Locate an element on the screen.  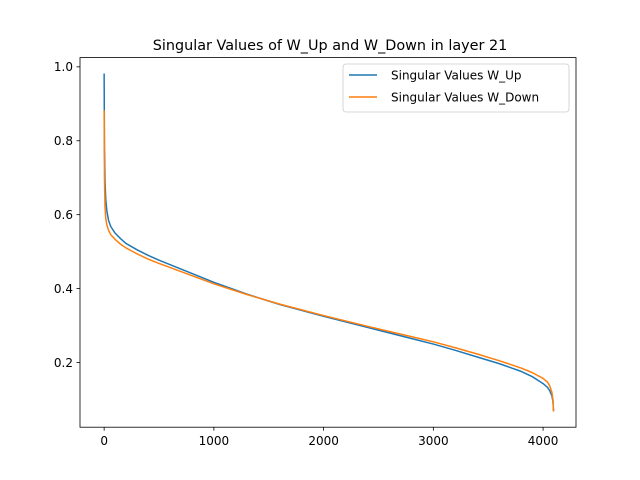
y-tick-label: 0.4 is located at coordinates (63, 289).